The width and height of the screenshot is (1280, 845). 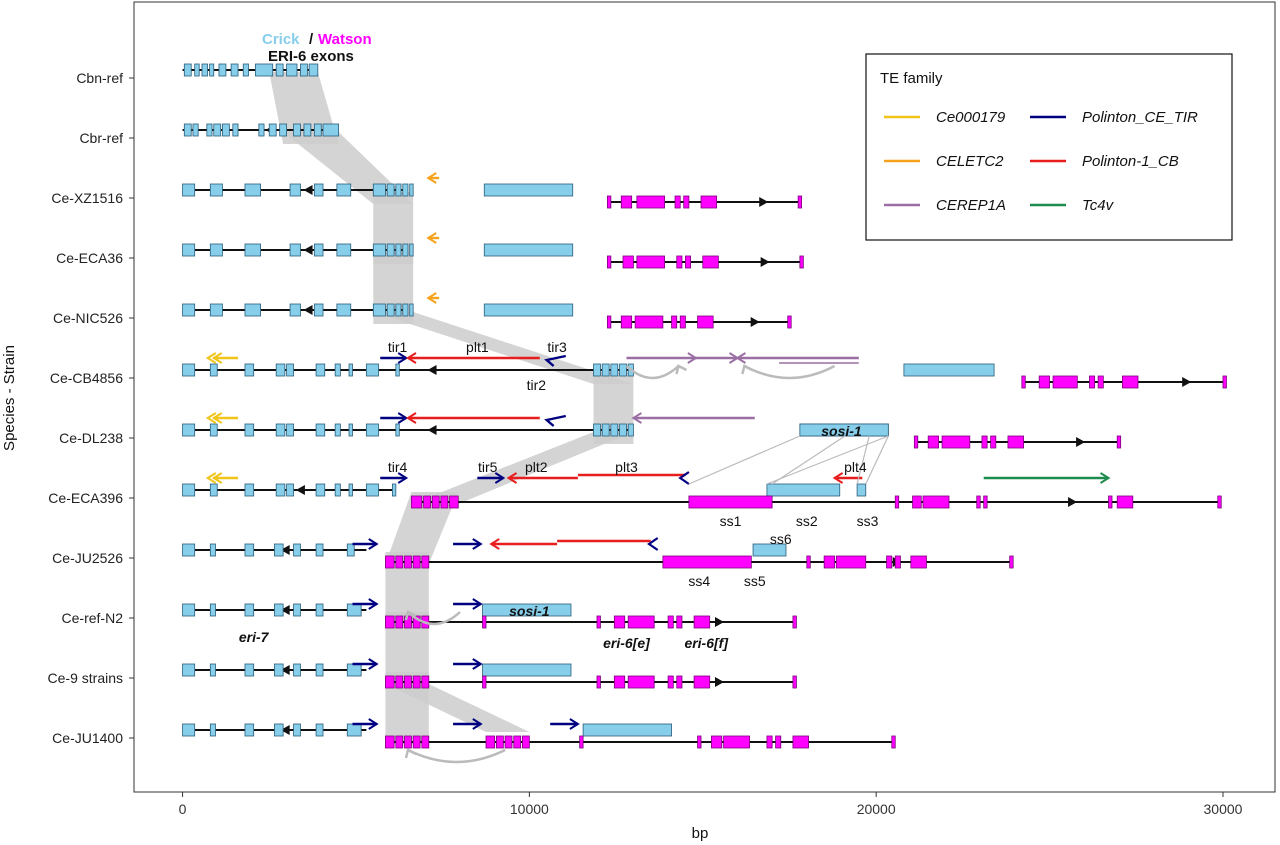 What do you see at coordinates (250, 70) in the screenshot?
I see `strain-row` at bounding box center [250, 70].